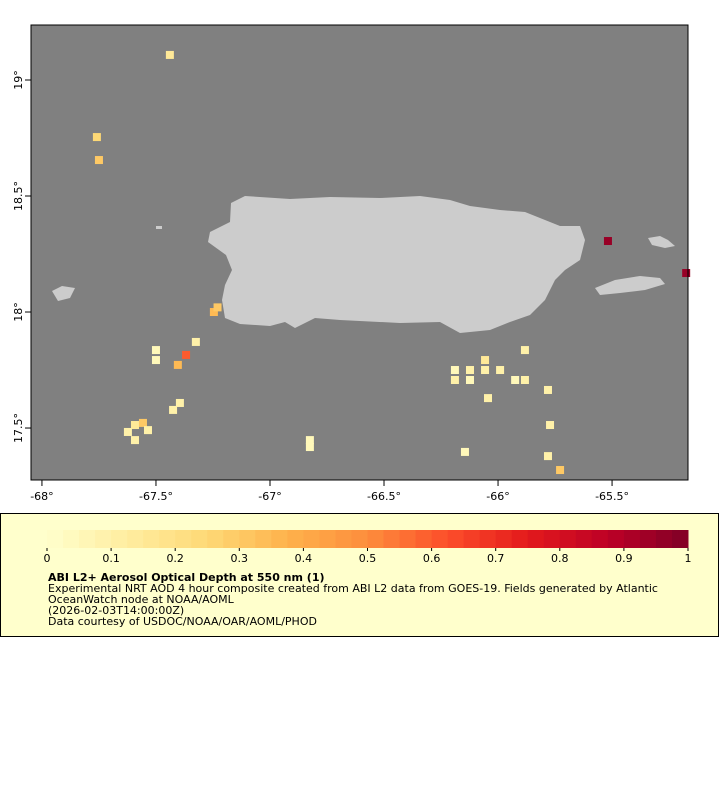 Image resolution: width=720 pixels, height=804 pixels. Describe the element at coordinates (630, 285) in the screenshot. I see `vieques` at that location.